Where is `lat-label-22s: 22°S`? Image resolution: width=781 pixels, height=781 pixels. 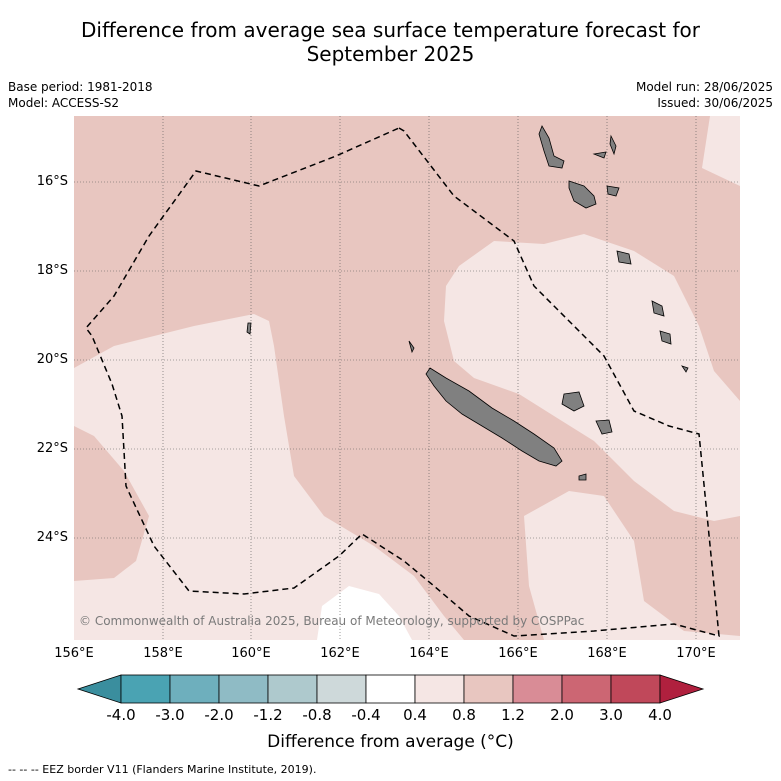 lat-label-22s: 22°S is located at coordinates (52, 448).